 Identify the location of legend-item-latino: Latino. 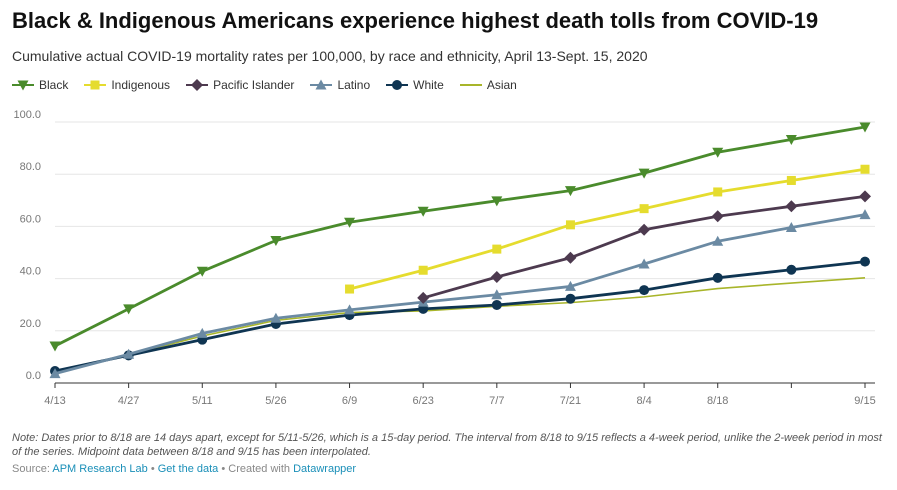
(340, 85).